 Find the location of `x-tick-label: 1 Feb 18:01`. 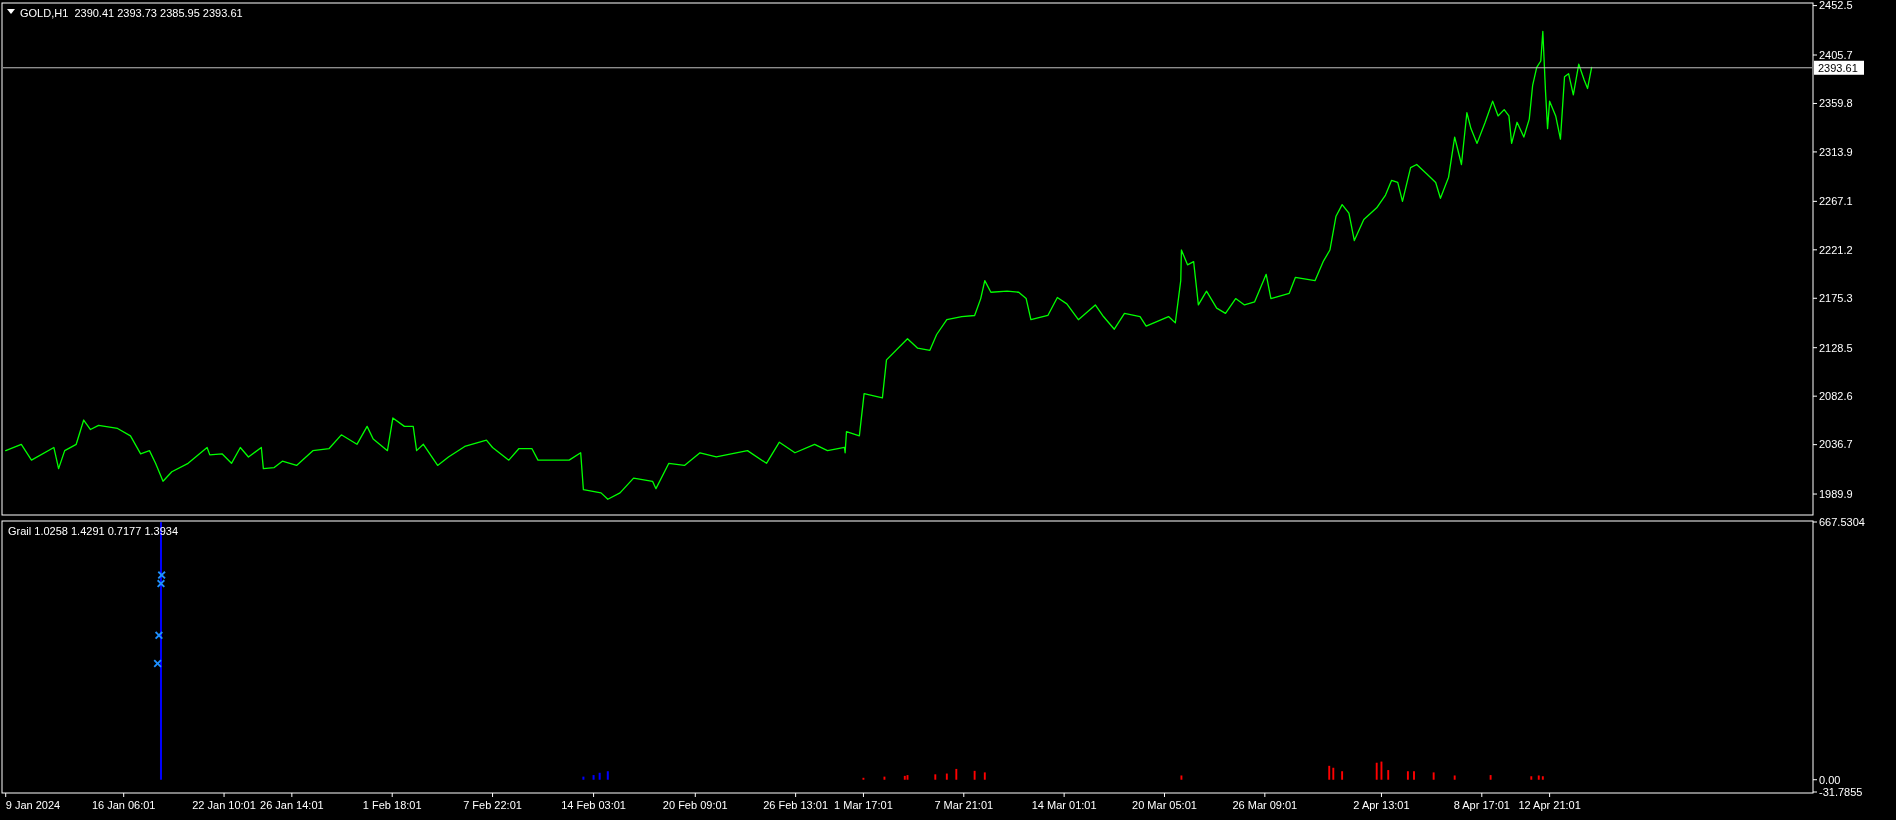

x-tick-label: 1 Feb 18:01 is located at coordinates (392, 805).